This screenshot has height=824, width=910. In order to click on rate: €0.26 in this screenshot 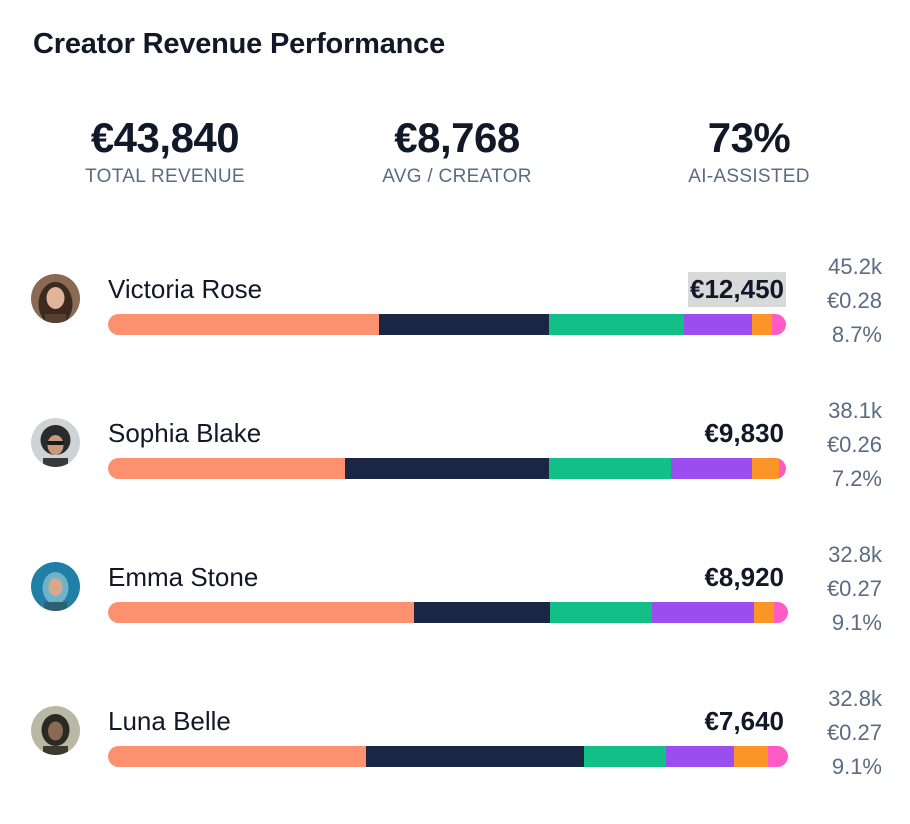, I will do `click(854, 444)`.